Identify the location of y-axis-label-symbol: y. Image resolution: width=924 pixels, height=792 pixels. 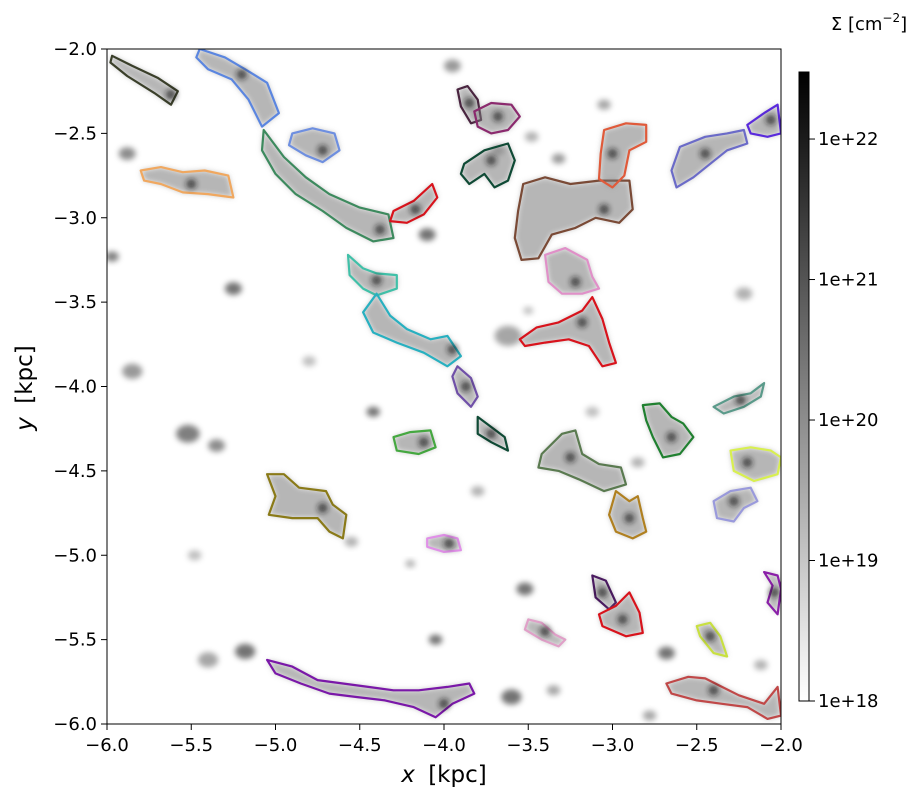
(25, 424).